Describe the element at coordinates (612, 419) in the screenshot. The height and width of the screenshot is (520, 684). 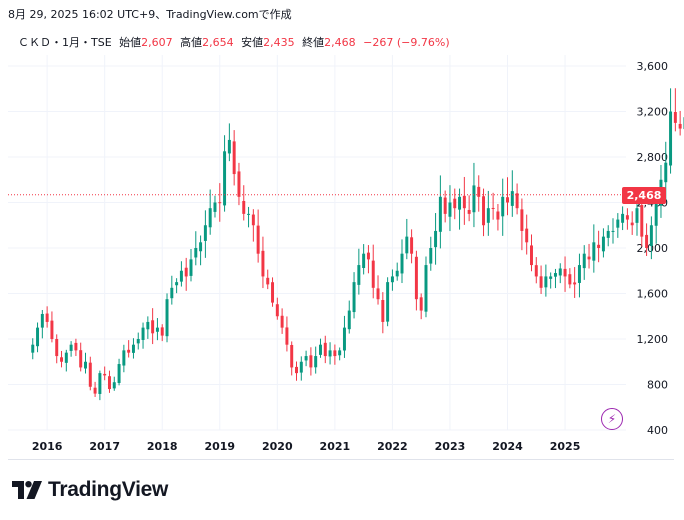
I see `lightning-icon: ⚡` at that location.